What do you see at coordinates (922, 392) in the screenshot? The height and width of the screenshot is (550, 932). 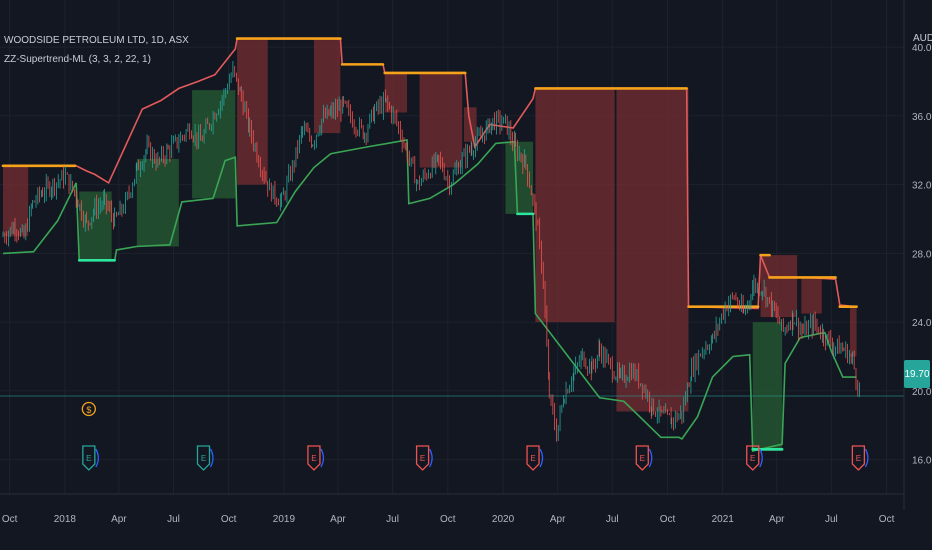 I see `y-tick-label: 20.00` at bounding box center [922, 392].